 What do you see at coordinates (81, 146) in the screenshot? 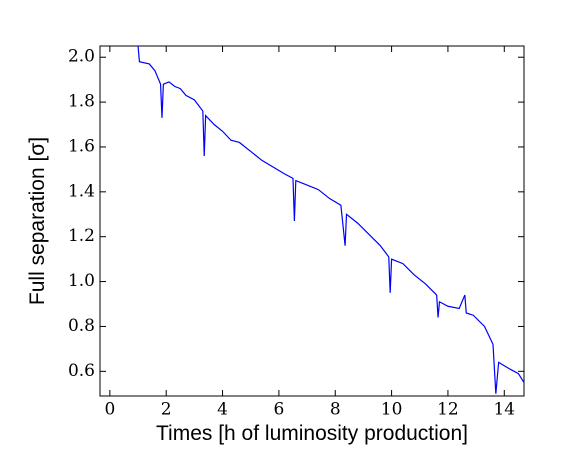
I see `y-tick-label: 1.6` at bounding box center [81, 146].